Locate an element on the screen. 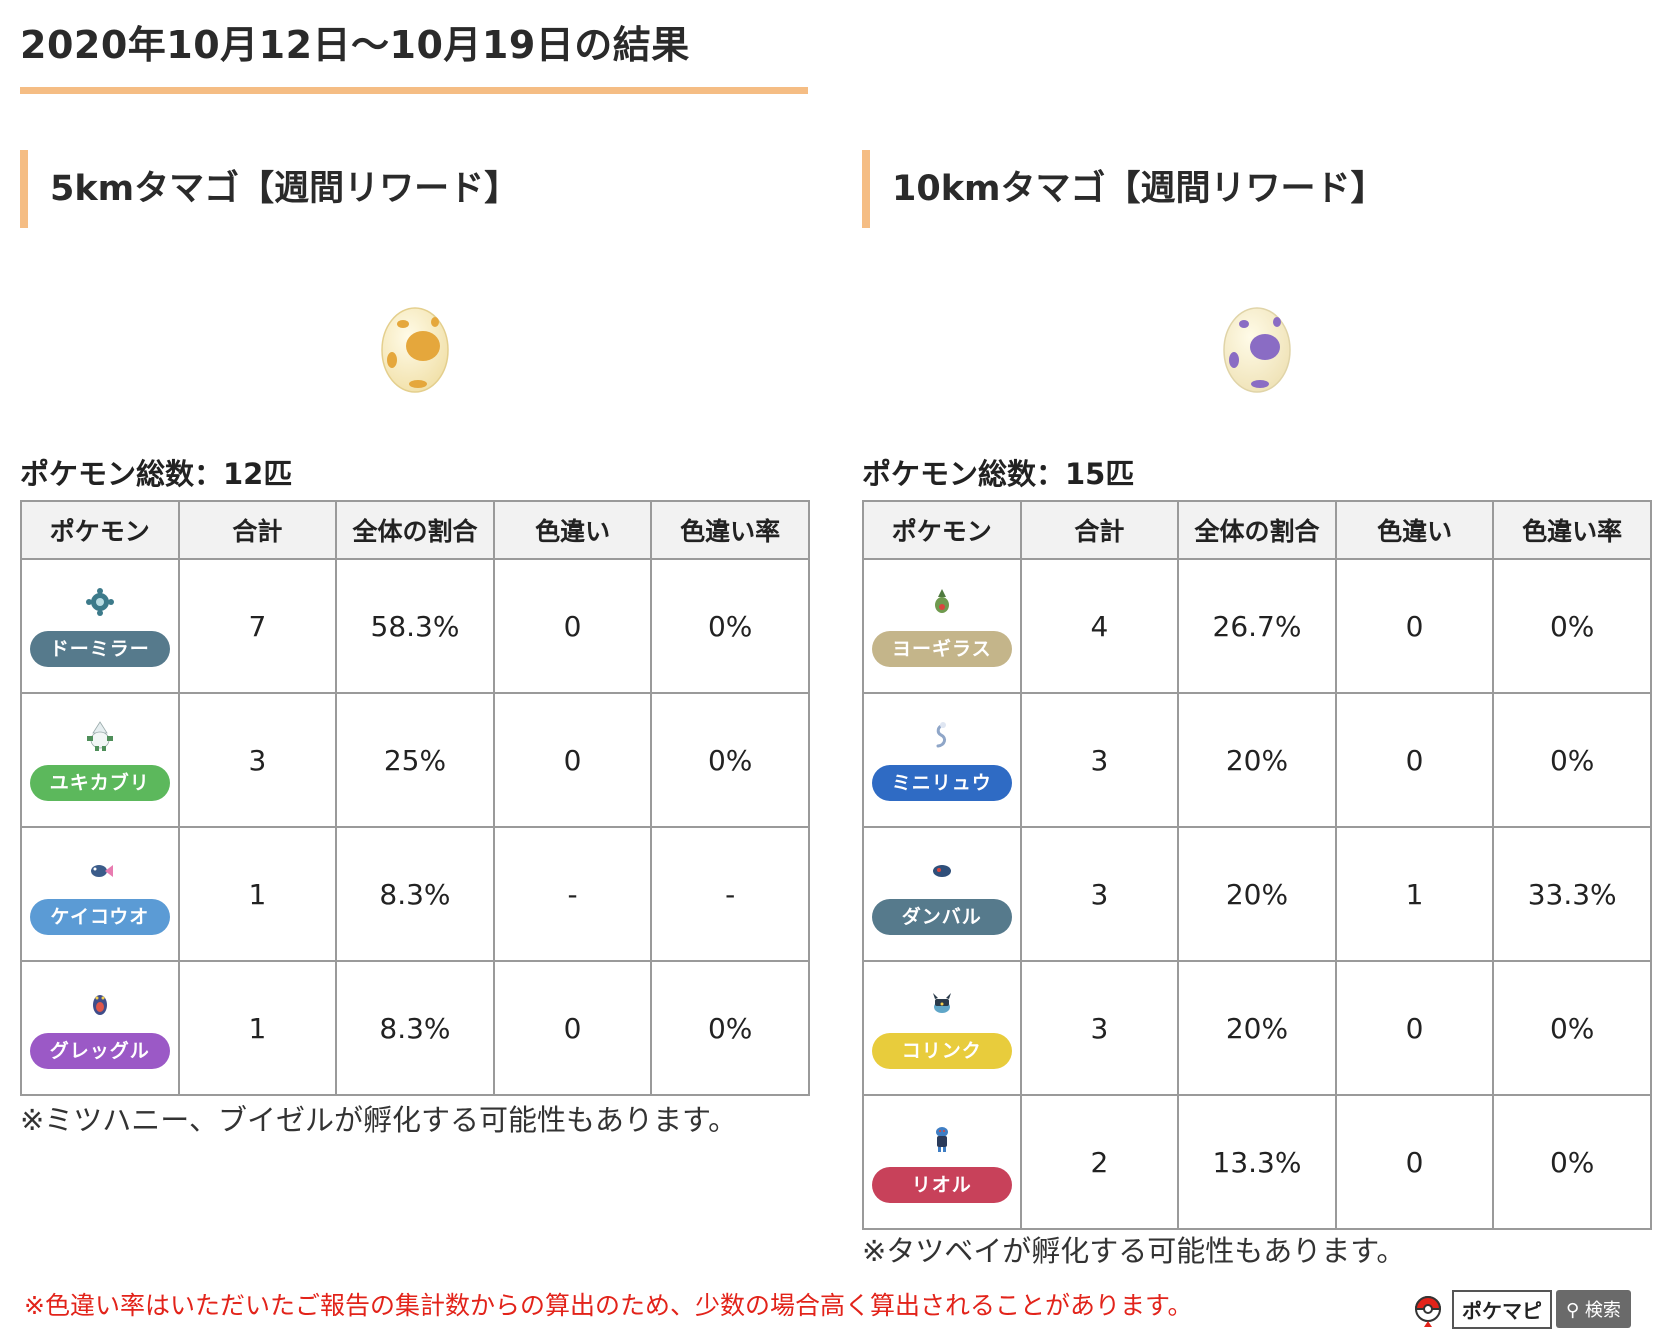 The height and width of the screenshot is (1341, 1665). brand-footer: ポケマピ ⚲ 検索 is located at coordinates (1519, 1309).